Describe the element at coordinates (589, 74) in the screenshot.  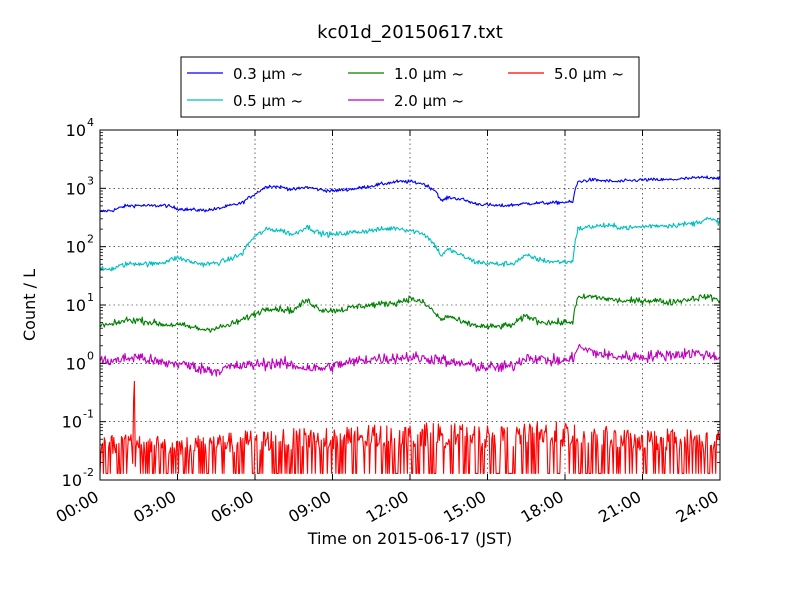
I see `legend-label: 5.0 μm ~` at that location.